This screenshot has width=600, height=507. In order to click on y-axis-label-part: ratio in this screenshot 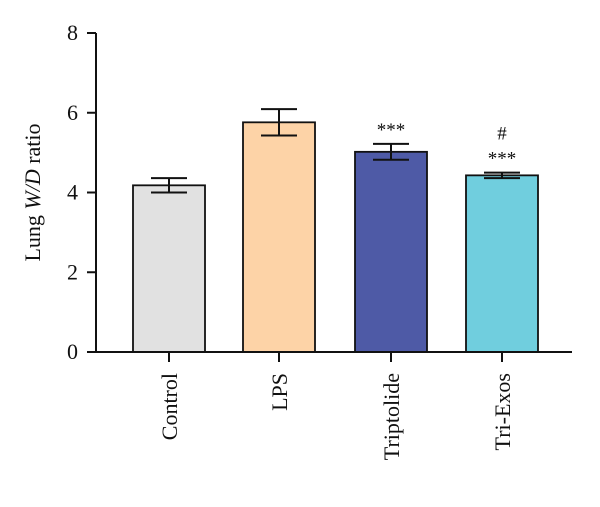, I will do `click(32, 146)`.